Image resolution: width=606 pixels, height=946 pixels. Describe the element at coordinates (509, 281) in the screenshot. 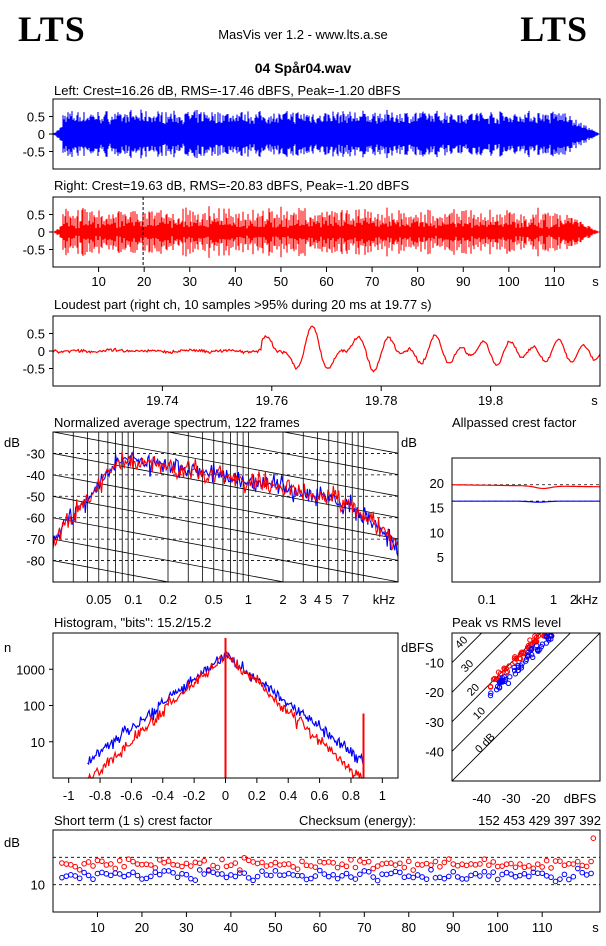

I see `right-xtick-label: 100` at that location.